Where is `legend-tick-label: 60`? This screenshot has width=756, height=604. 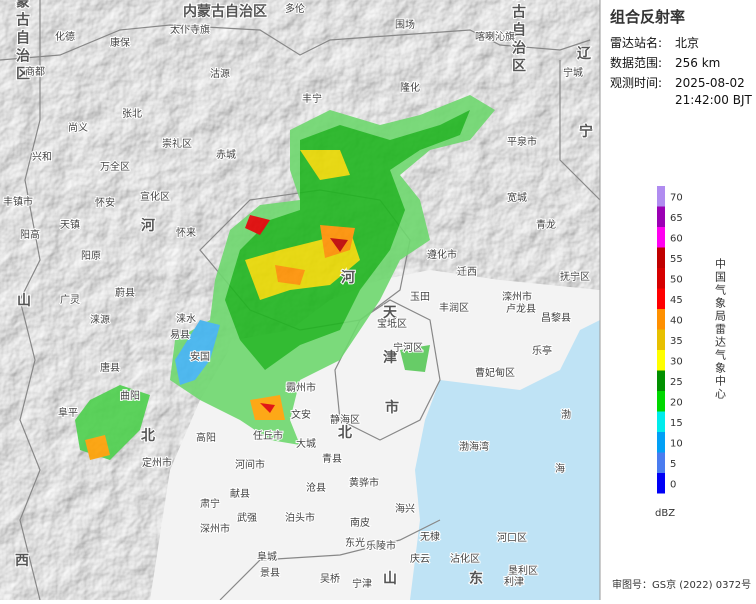 legend-tick-label: 60 is located at coordinates (676, 238).